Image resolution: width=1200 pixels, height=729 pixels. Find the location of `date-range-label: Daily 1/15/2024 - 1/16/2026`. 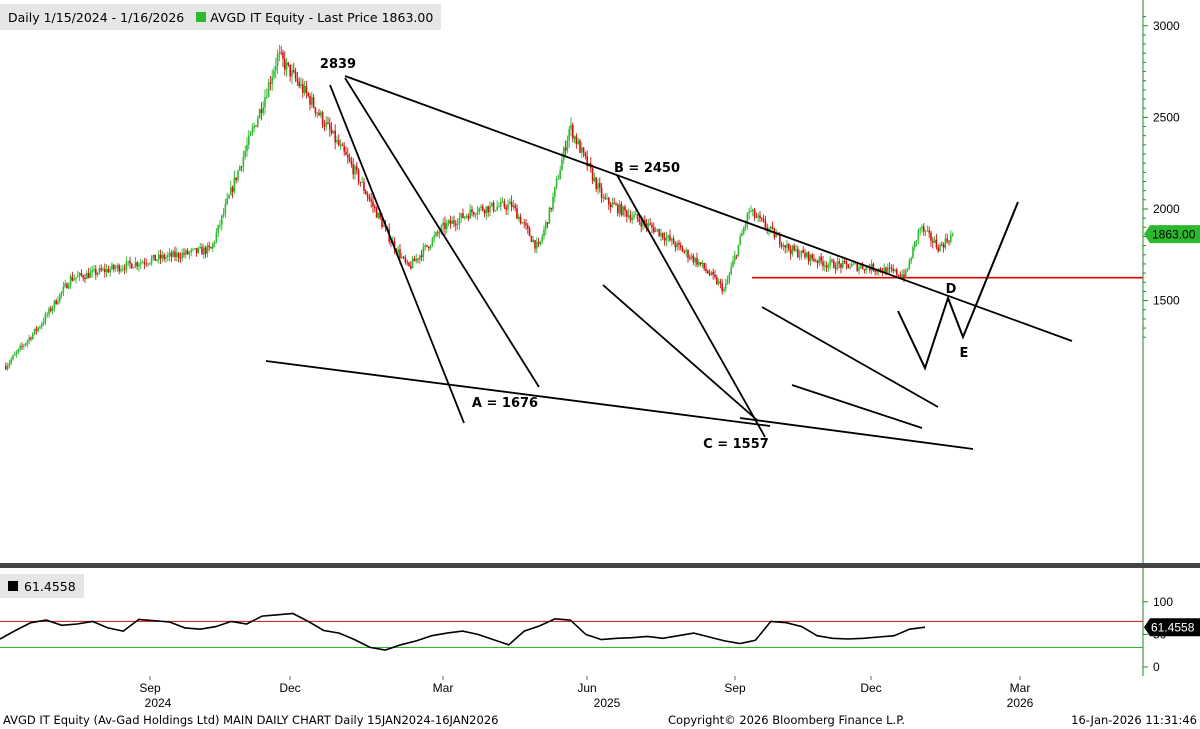

date-range-label: Daily 1/15/2024 - 1/16/2026 is located at coordinates (96, 17).